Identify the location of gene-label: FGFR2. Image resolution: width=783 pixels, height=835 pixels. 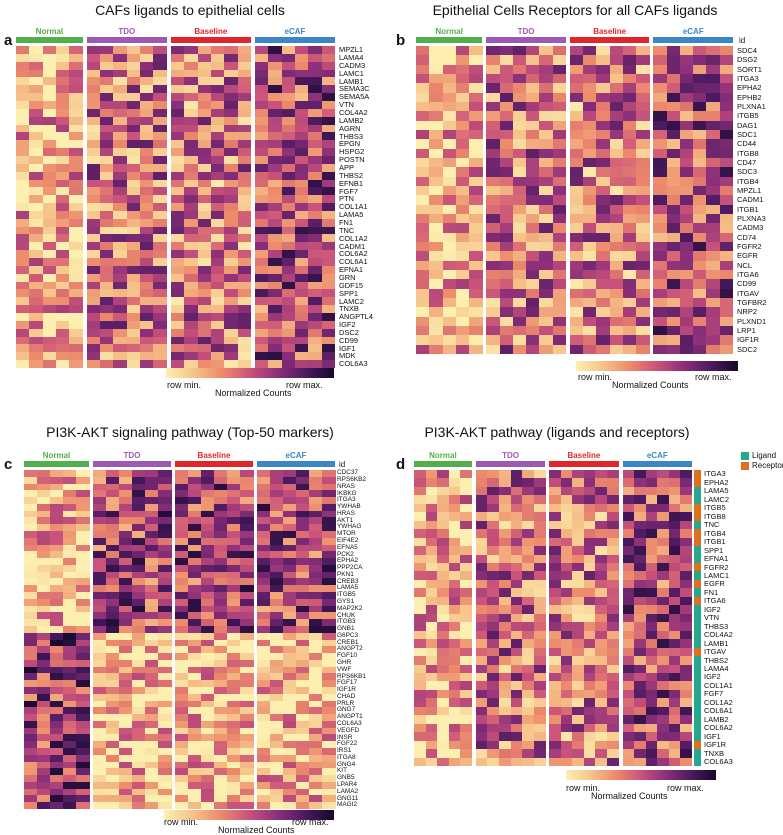
(716, 567).